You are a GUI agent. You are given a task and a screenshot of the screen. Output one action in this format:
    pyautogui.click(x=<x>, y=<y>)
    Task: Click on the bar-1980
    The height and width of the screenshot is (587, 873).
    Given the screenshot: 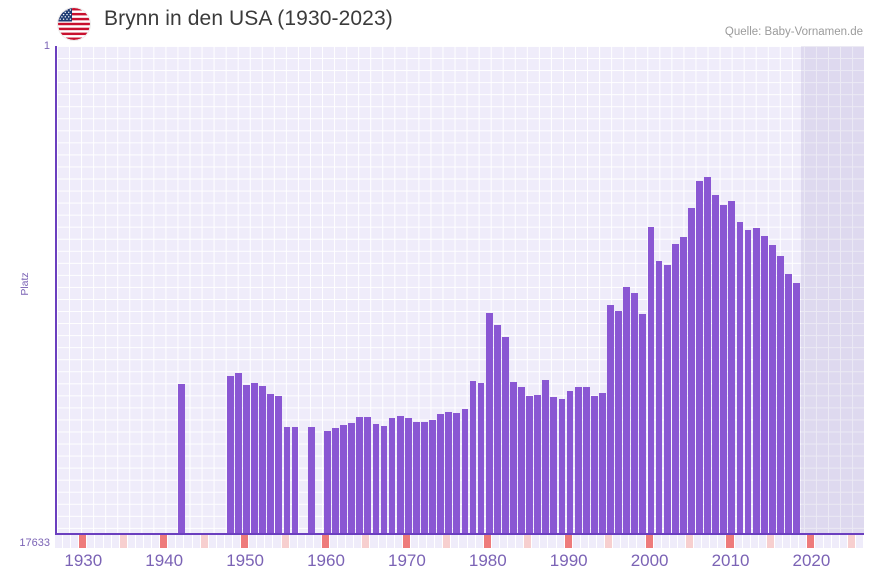 What is the action you would take?
    pyautogui.click(x=489, y=423)
    